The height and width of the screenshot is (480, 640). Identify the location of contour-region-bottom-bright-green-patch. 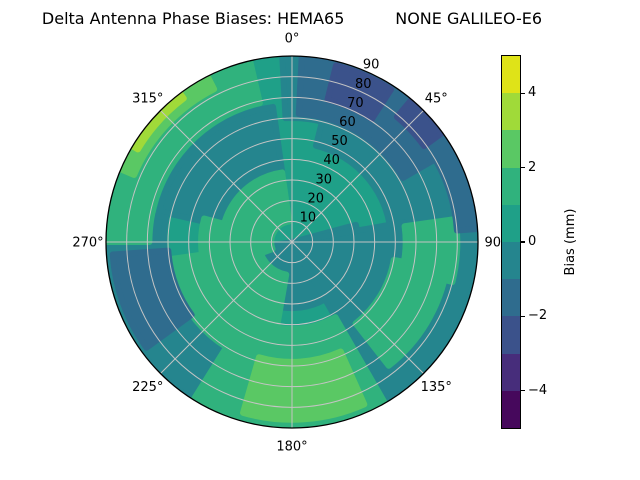
(304, 385).